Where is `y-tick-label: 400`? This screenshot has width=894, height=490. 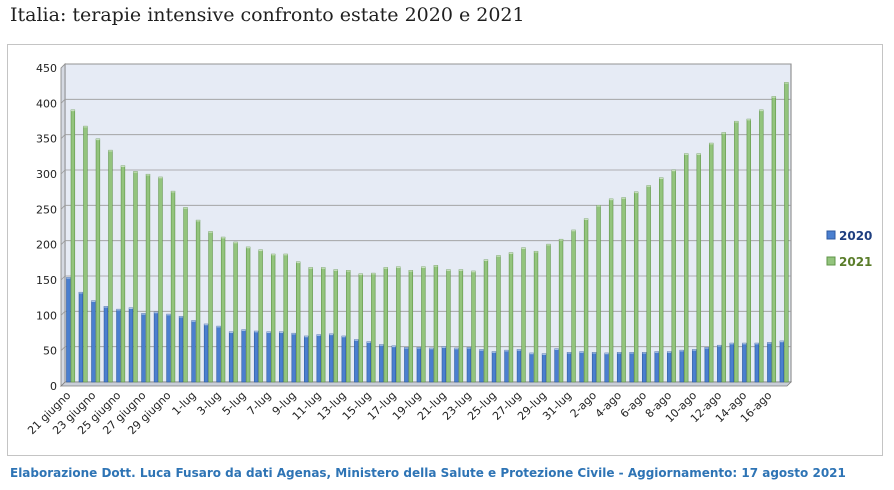
y-tick-label: 400 is located at coordinates (46, 103).